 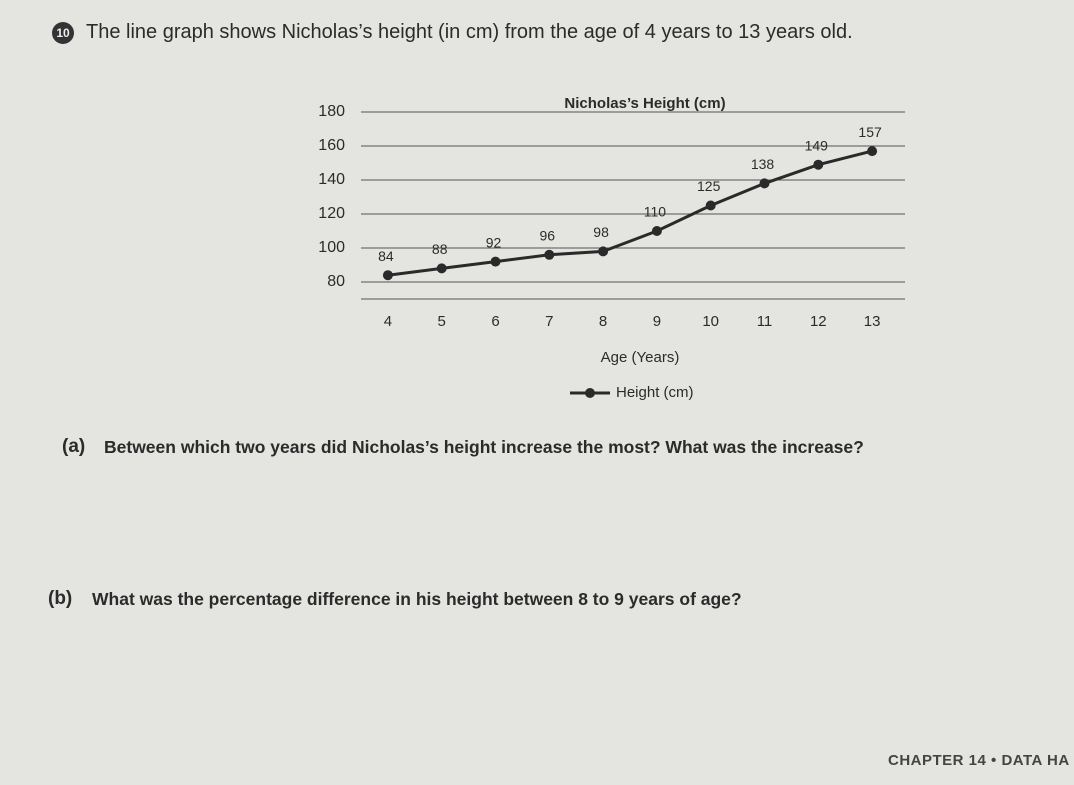 I want to click on data-label: 98, so click(x=601, y=232).